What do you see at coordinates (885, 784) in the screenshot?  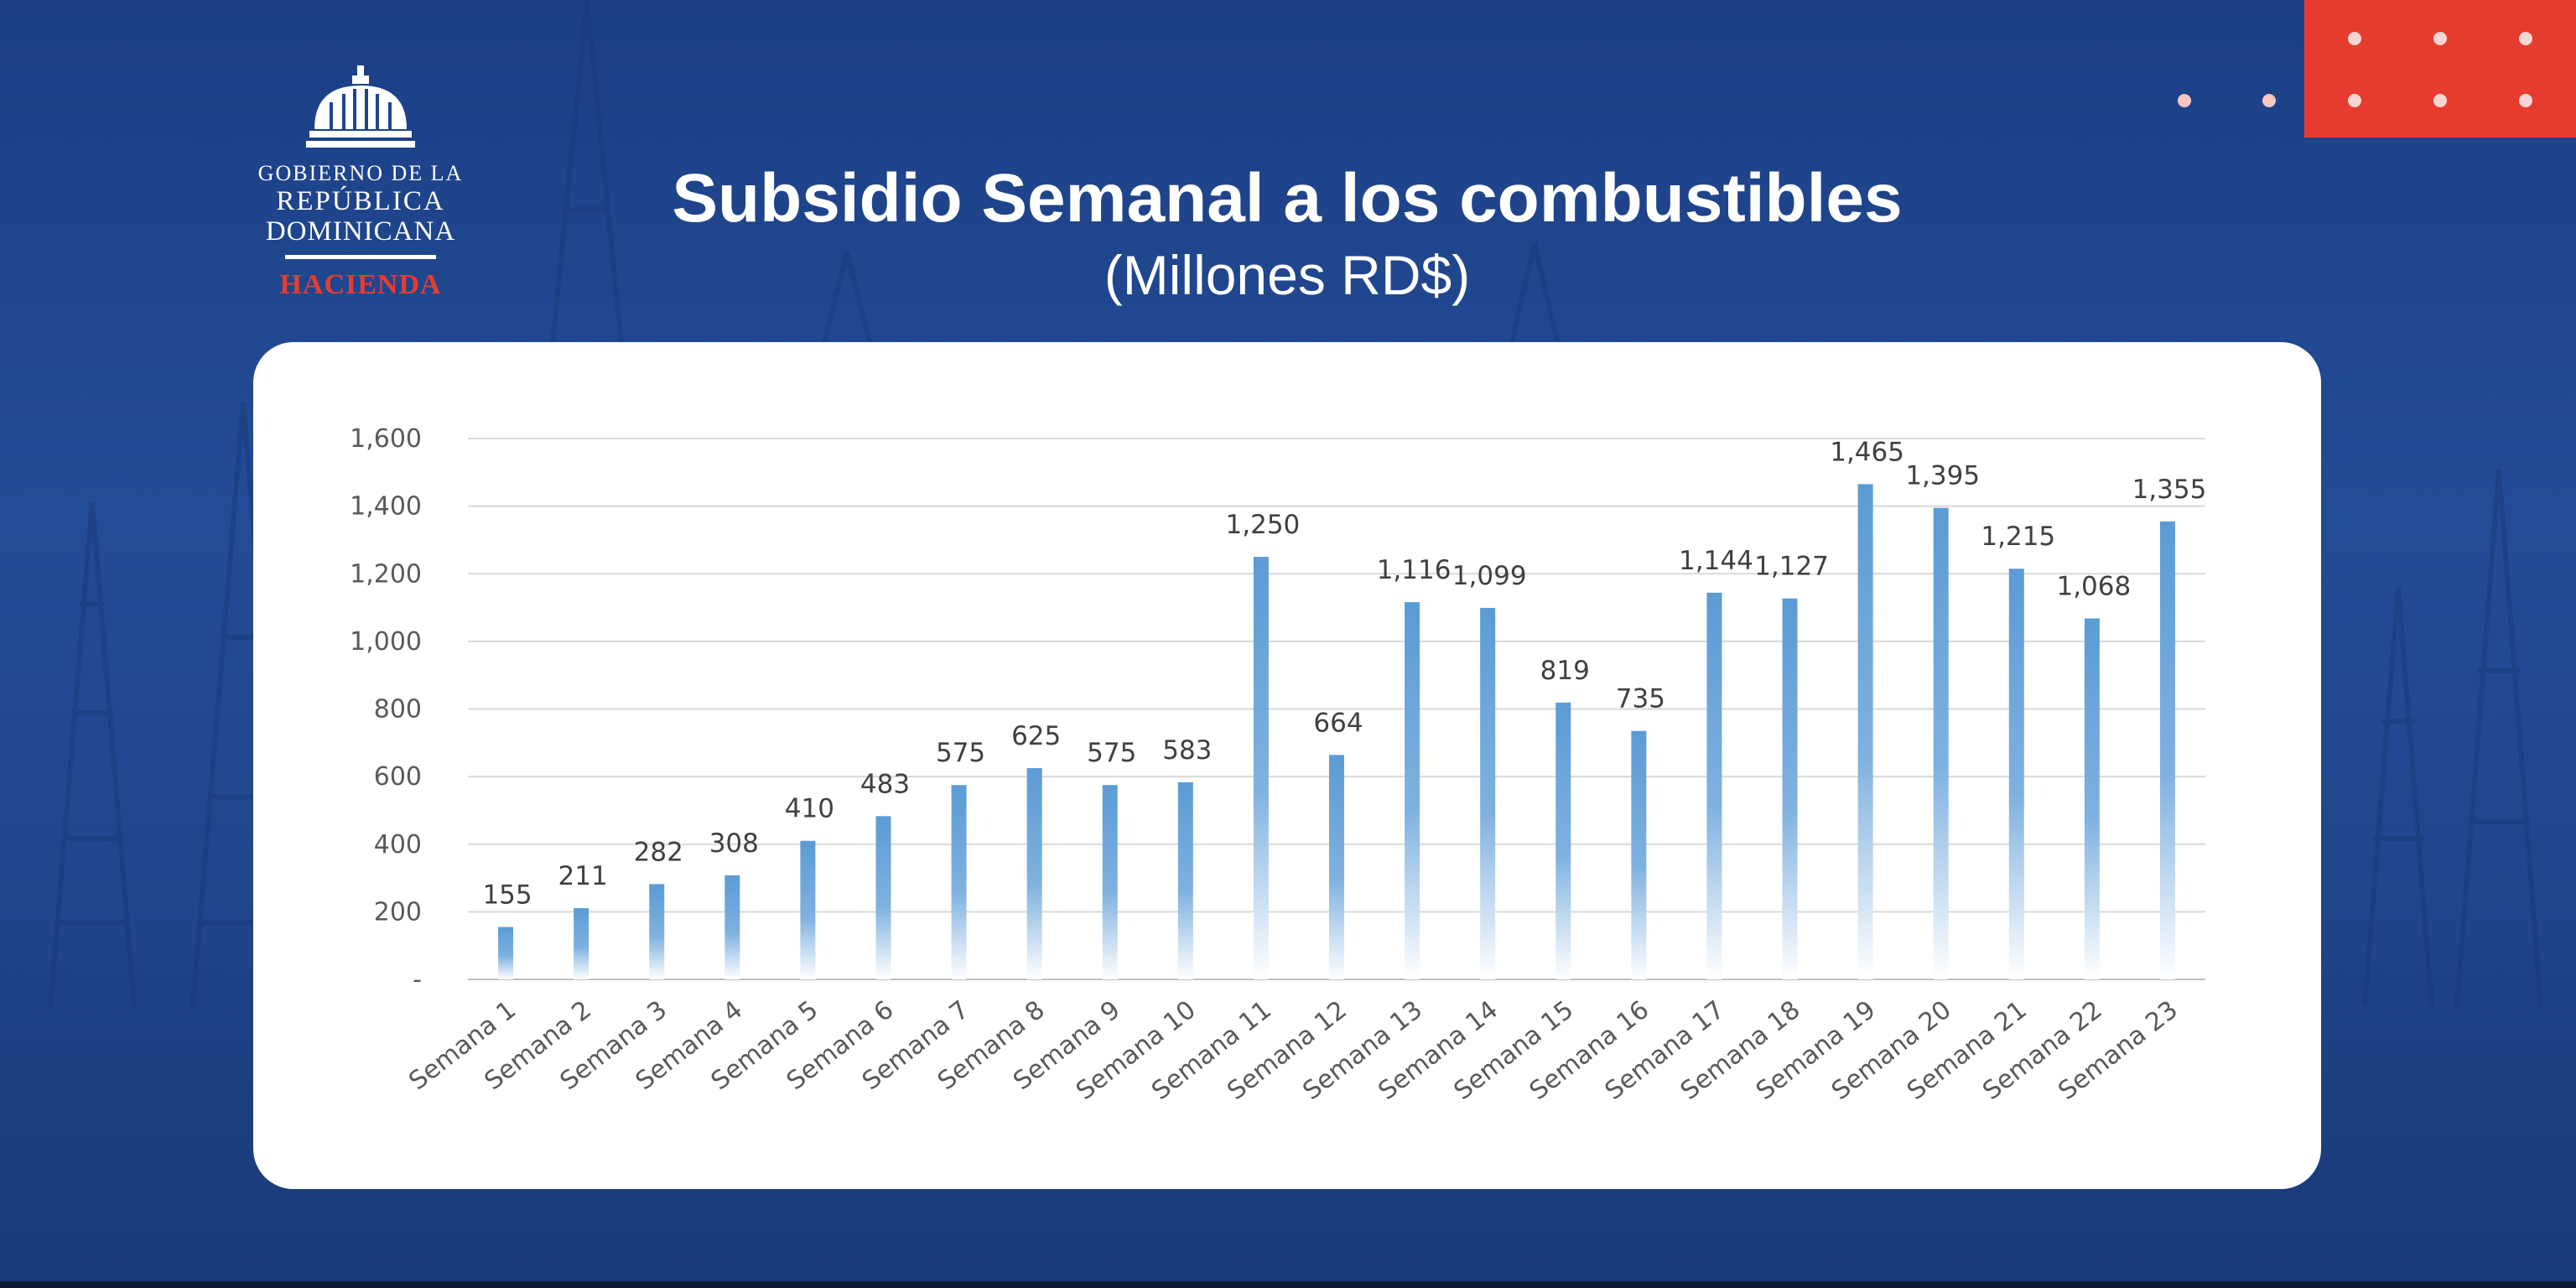 I see `data-label: 483` at bounding box center [885, 784].